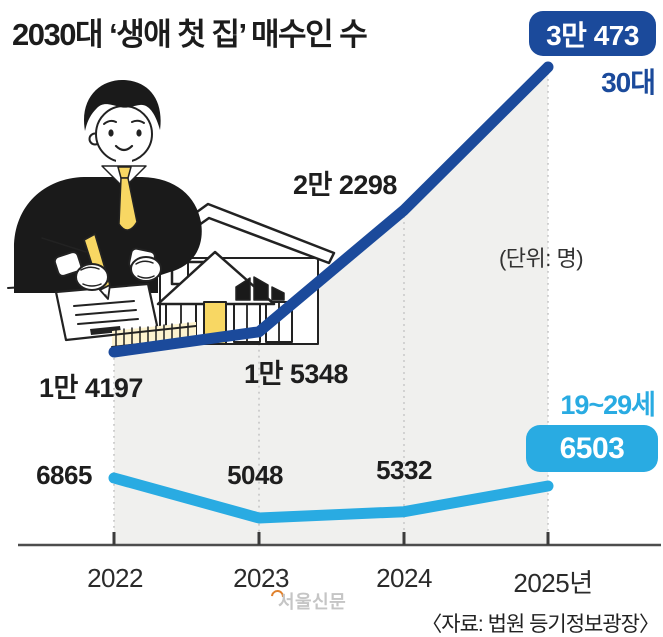 The height and width of the screenshot is (637, 663). What do you see at coordinates (115, 578) in the screenshot?
I see `x-axis-label-2022: 2022` at bounding box center [115, 578].